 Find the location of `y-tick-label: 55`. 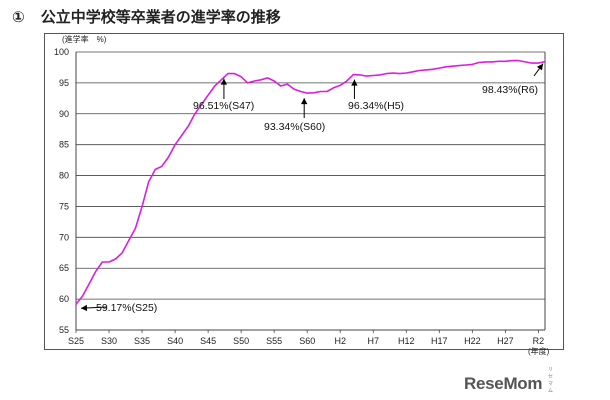

y-tick-label: 55 is located at coordinates (64, 330).